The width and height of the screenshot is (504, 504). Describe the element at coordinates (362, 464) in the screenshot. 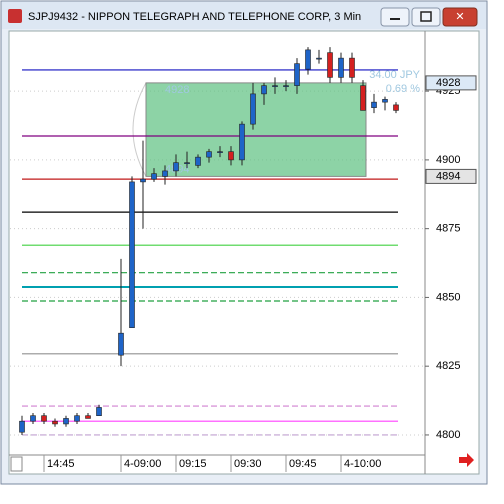

I see `x-tick-label: 4-10:00` at that location.